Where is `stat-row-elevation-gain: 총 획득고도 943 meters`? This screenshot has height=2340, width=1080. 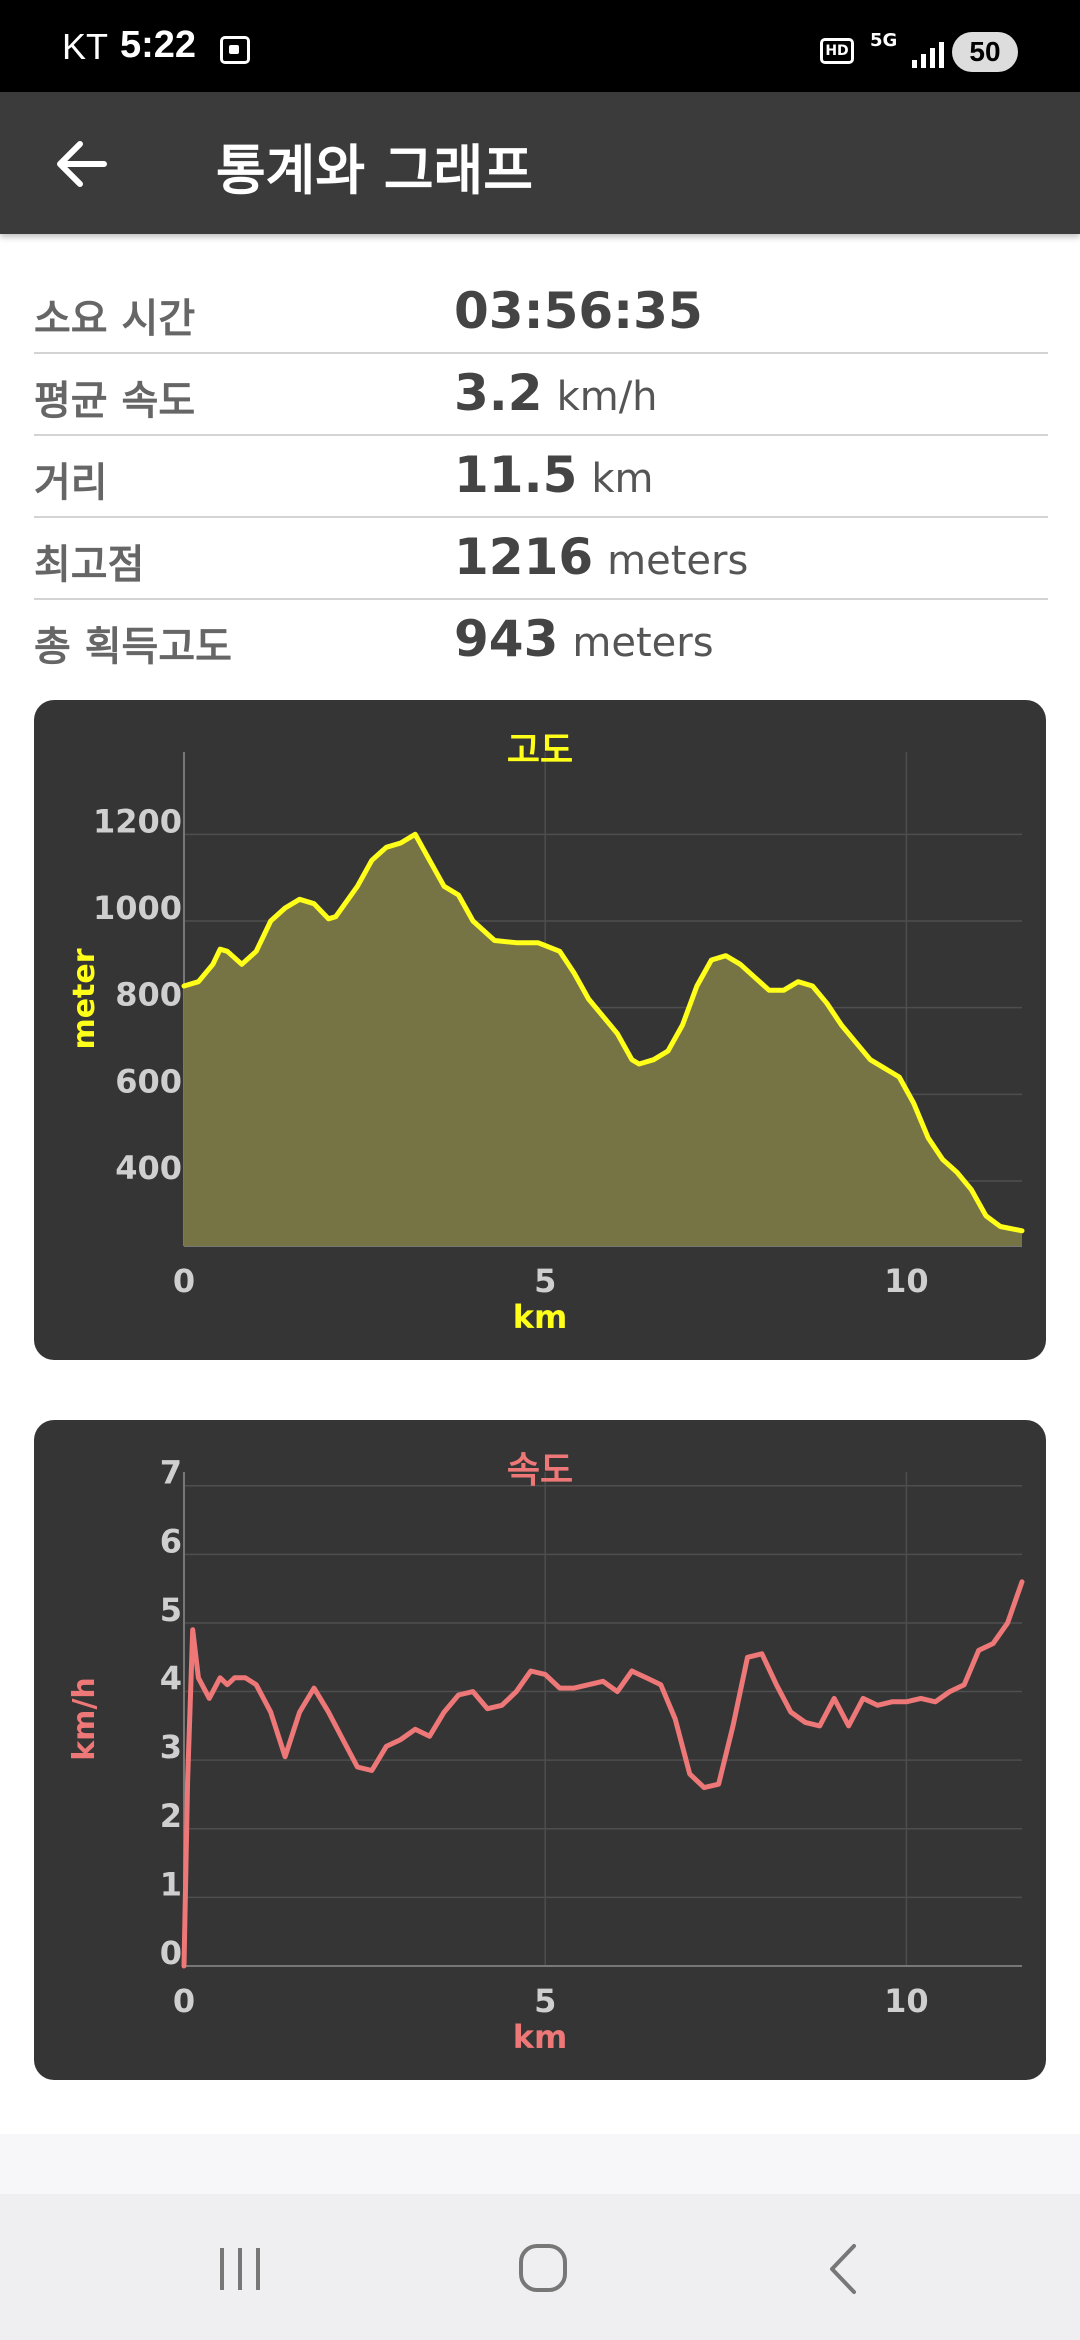 stat-row-elevation-gain: 총 획득고도 943 meters is located at coordinates (541, 640).